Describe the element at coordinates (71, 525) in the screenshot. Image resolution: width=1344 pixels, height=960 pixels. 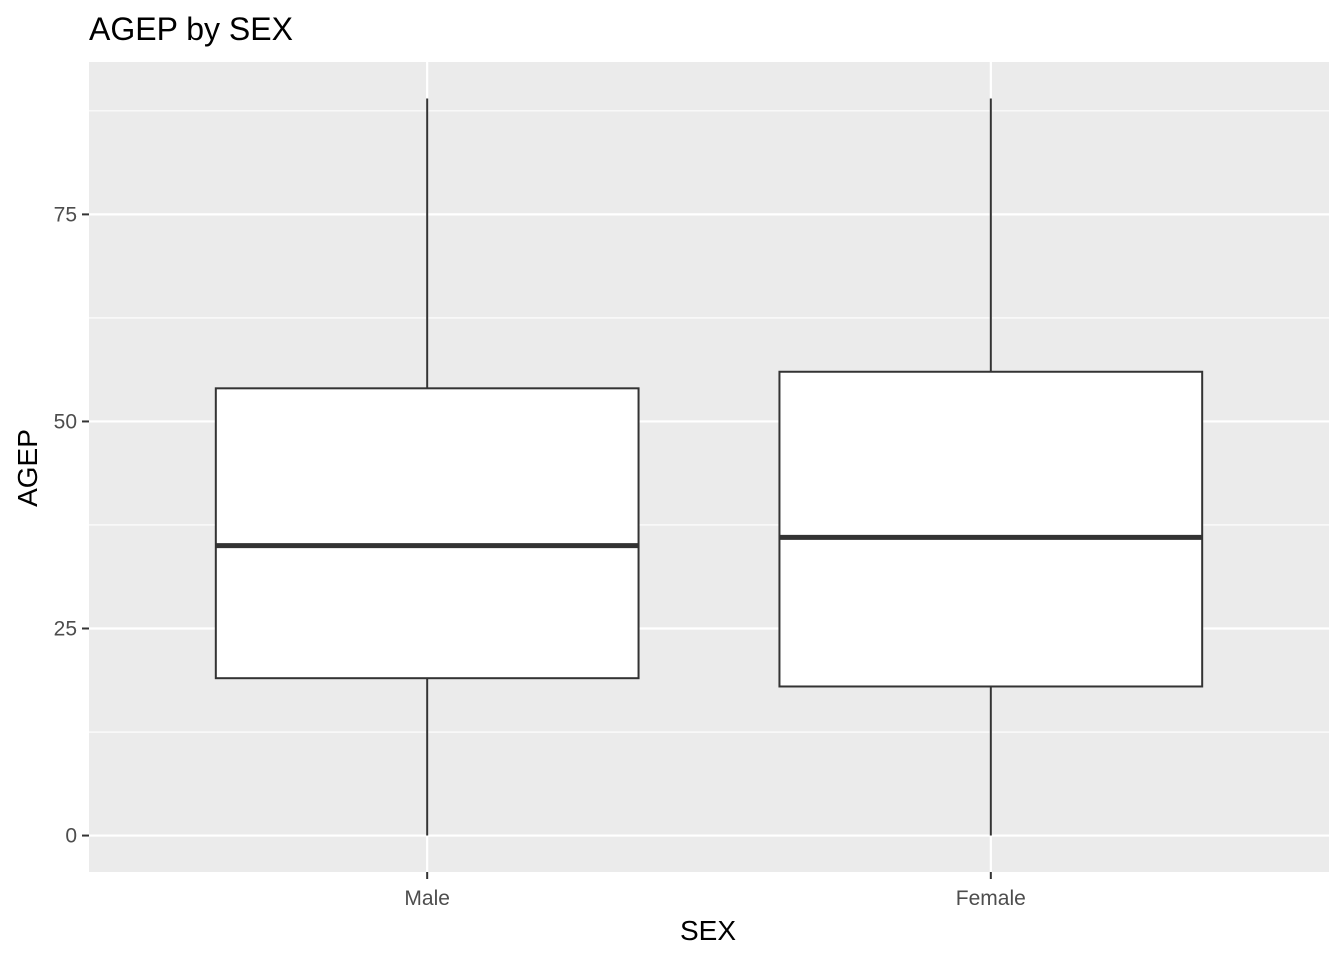
I see `y-axis: 0 25 50 75` at that location.